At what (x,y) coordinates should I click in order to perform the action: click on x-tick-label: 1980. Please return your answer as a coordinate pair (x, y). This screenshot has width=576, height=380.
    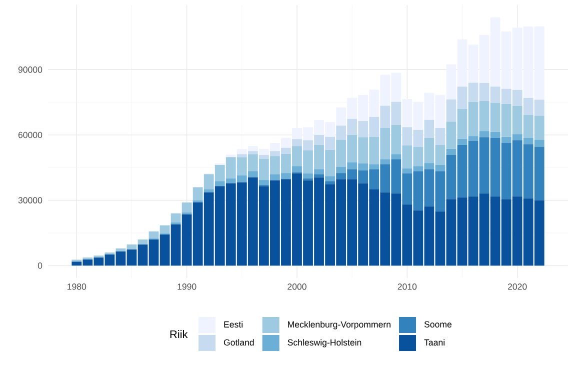
    Looking at the image, I should click on (77, 287).